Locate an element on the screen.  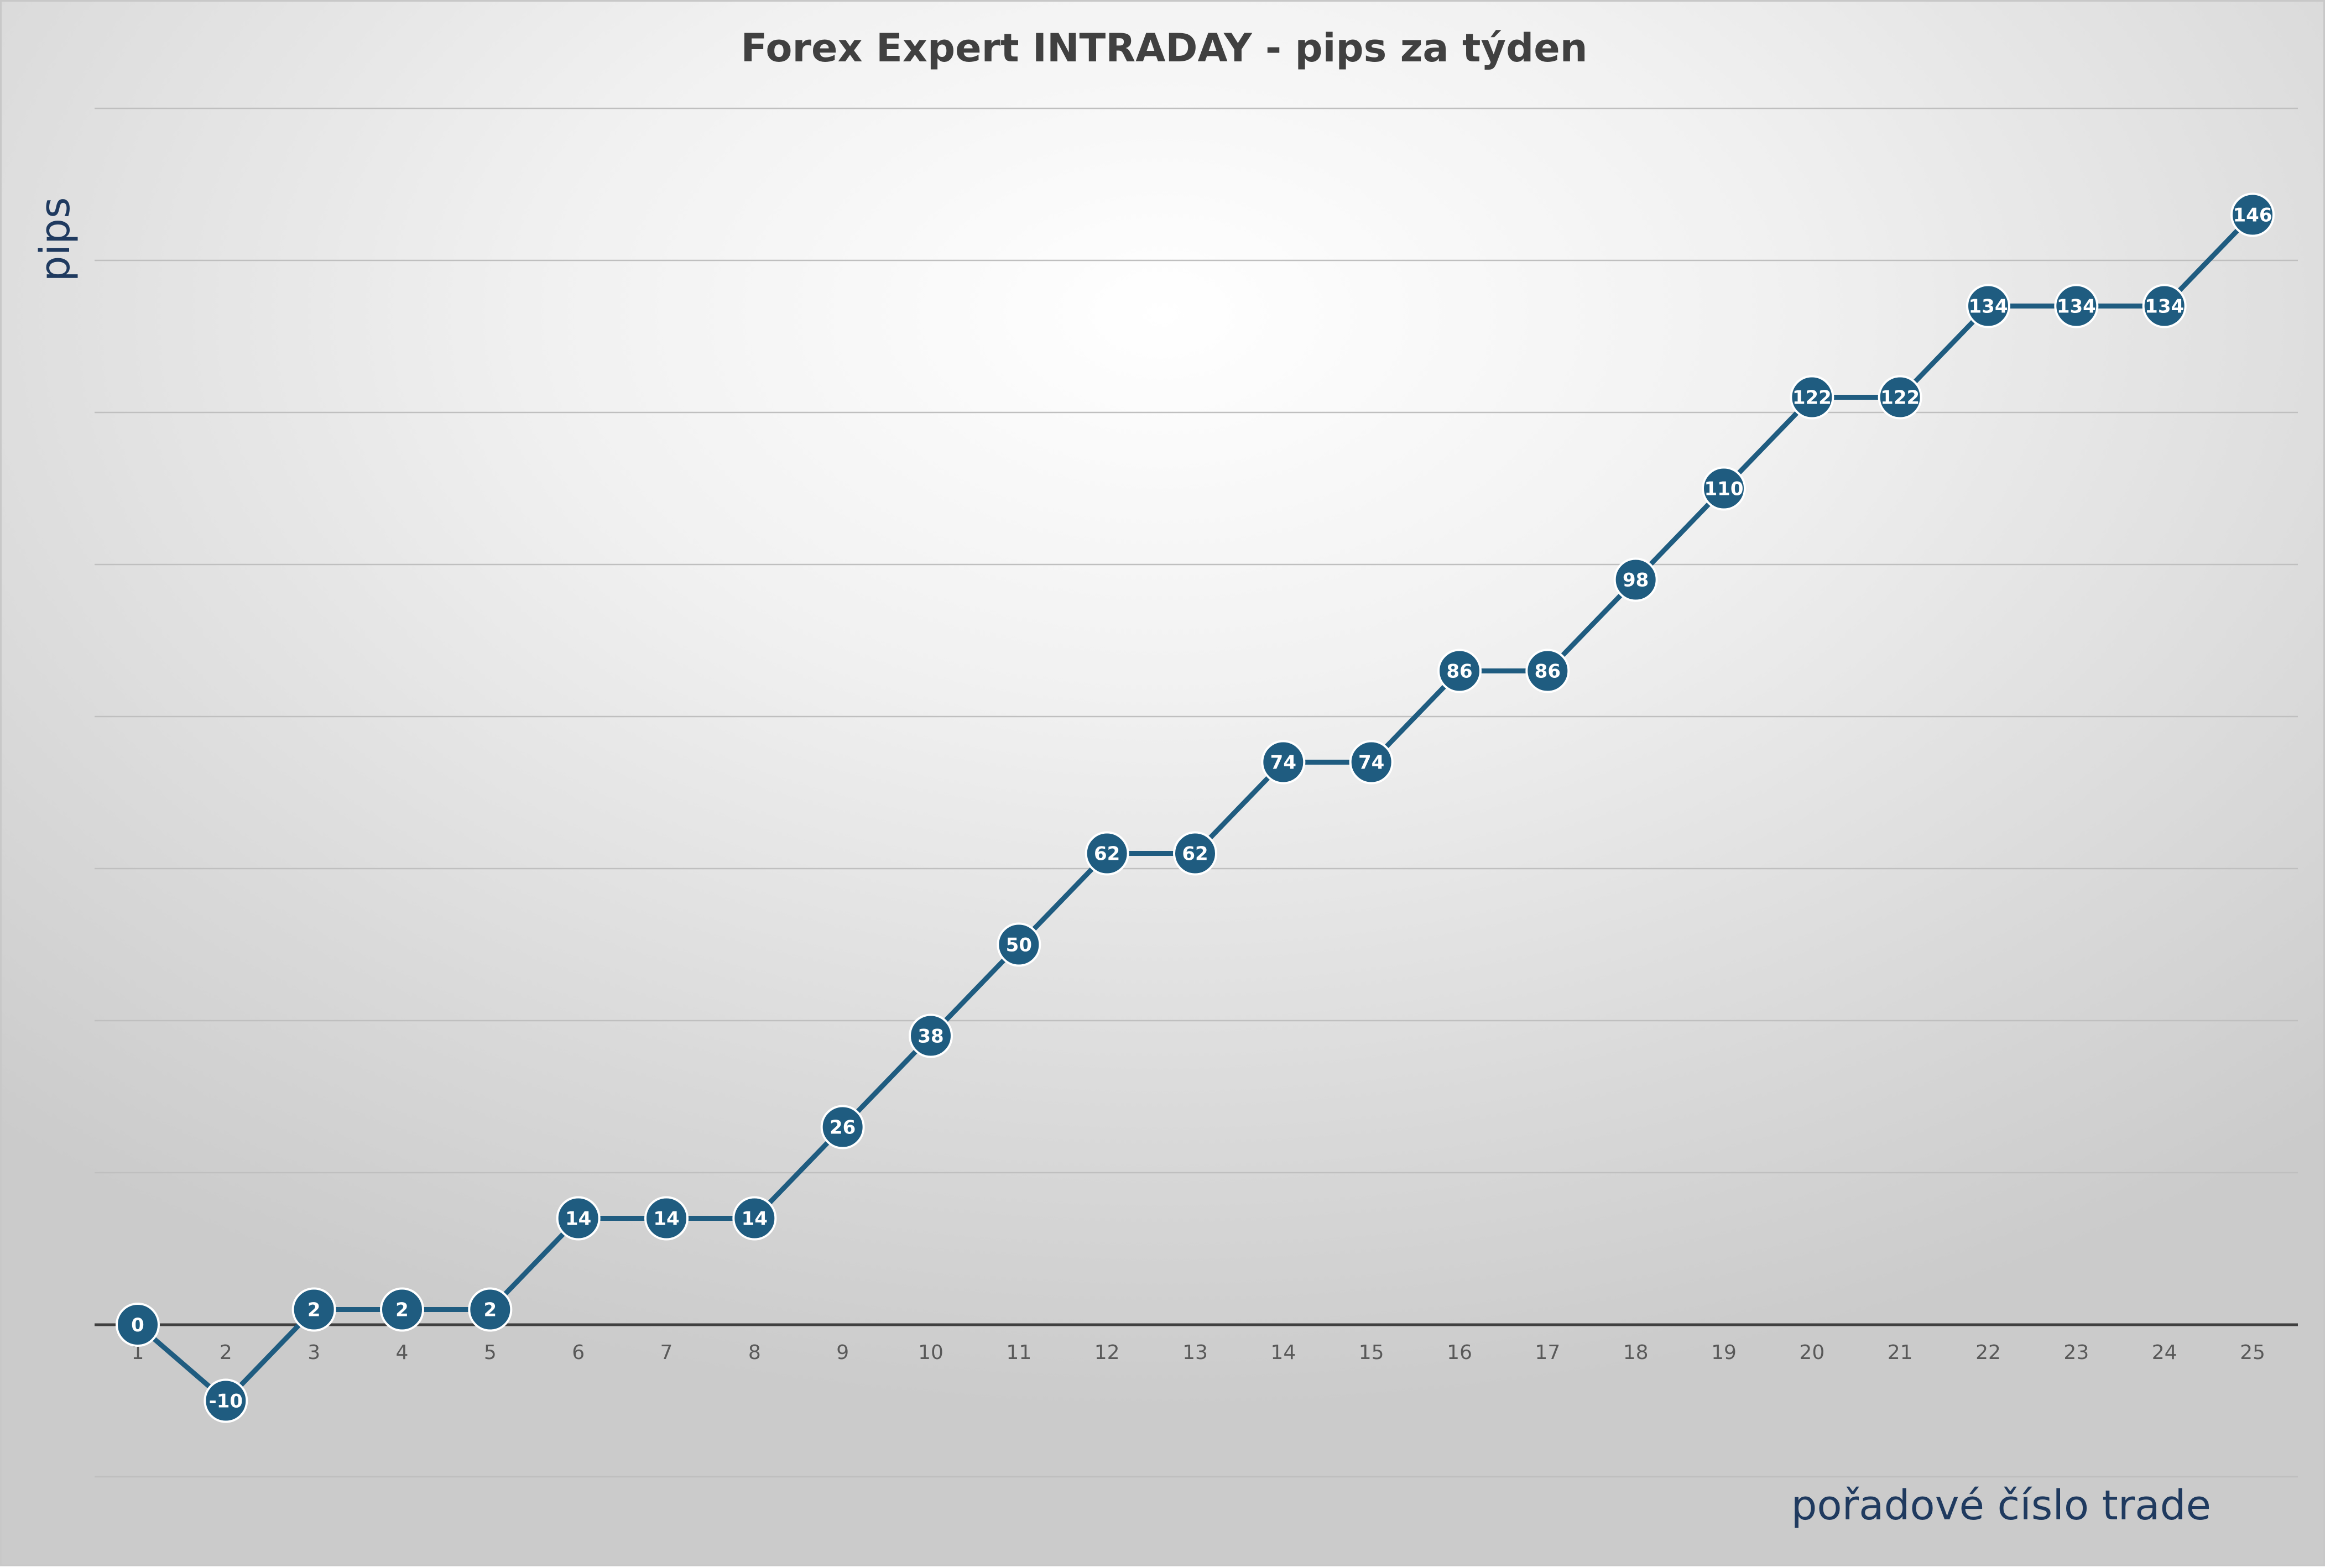
x-tick-label: 11 is located at coordinates (1018, 1352).